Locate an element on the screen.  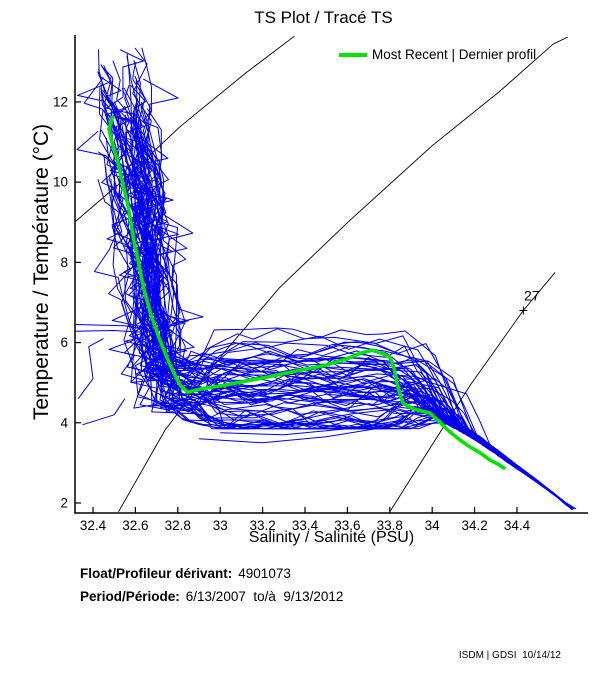
x-tick-label: 33.4 is located at coordinates (305, 525).